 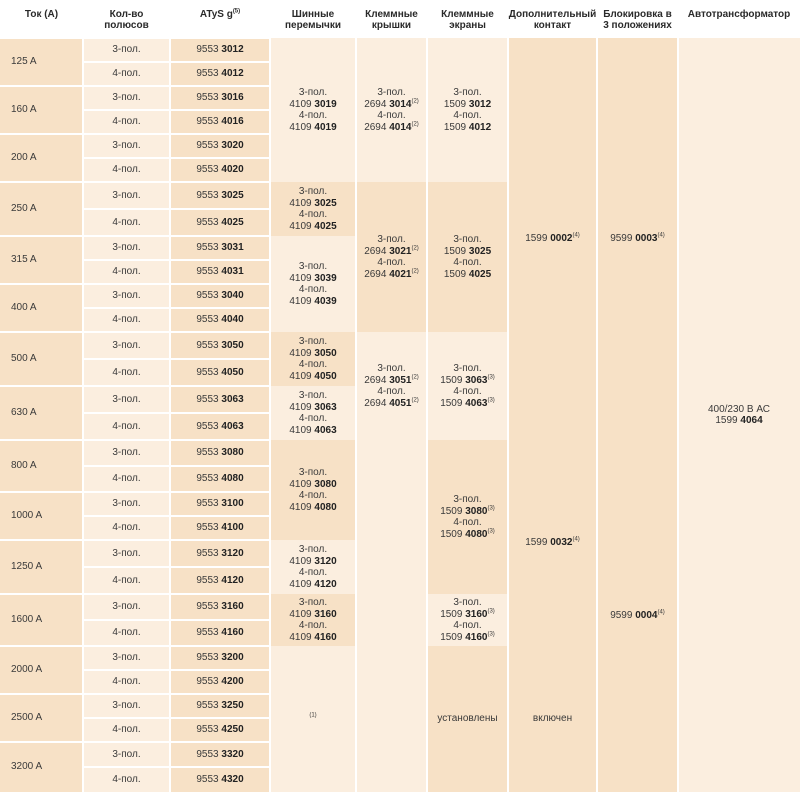 I want to click on cell-line: 1509 4063(3), so click(x=467, y=403).